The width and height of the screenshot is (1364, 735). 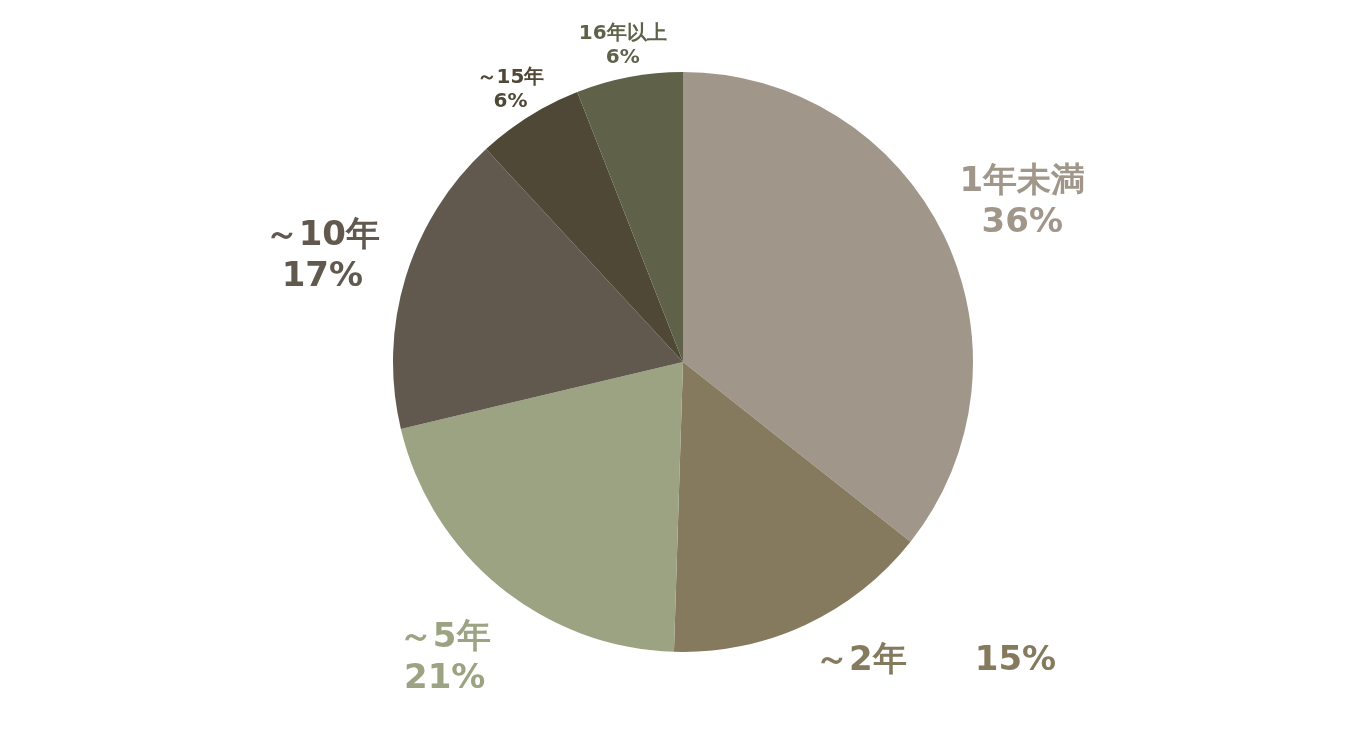 I want to click on slice-label: ～10年, so click(x=322, y=233).